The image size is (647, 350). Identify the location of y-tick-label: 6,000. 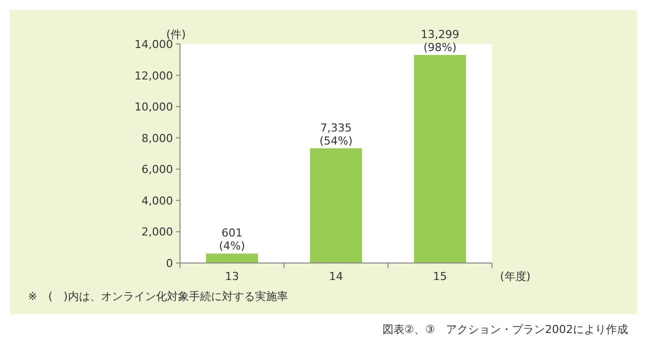
(157, 169).